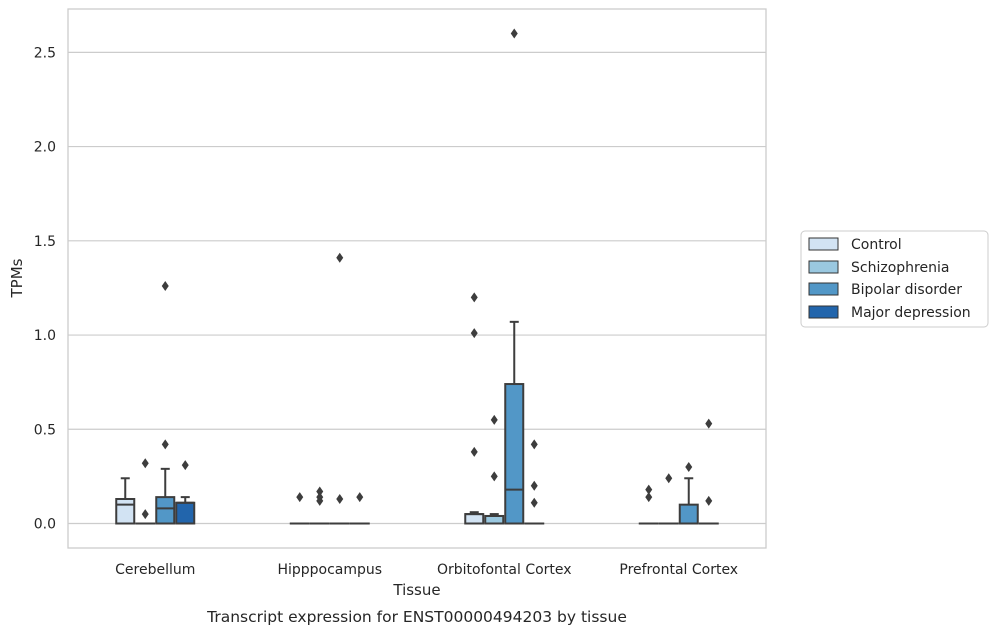 This screenshot has width=997, height=634. What do you see at coordinates (45, 288) in the screenshot?
I see `y-axis-ticks: 0.0 0.5 1.0 1.5 2.0 2.5` at bounding box center [45, 288].